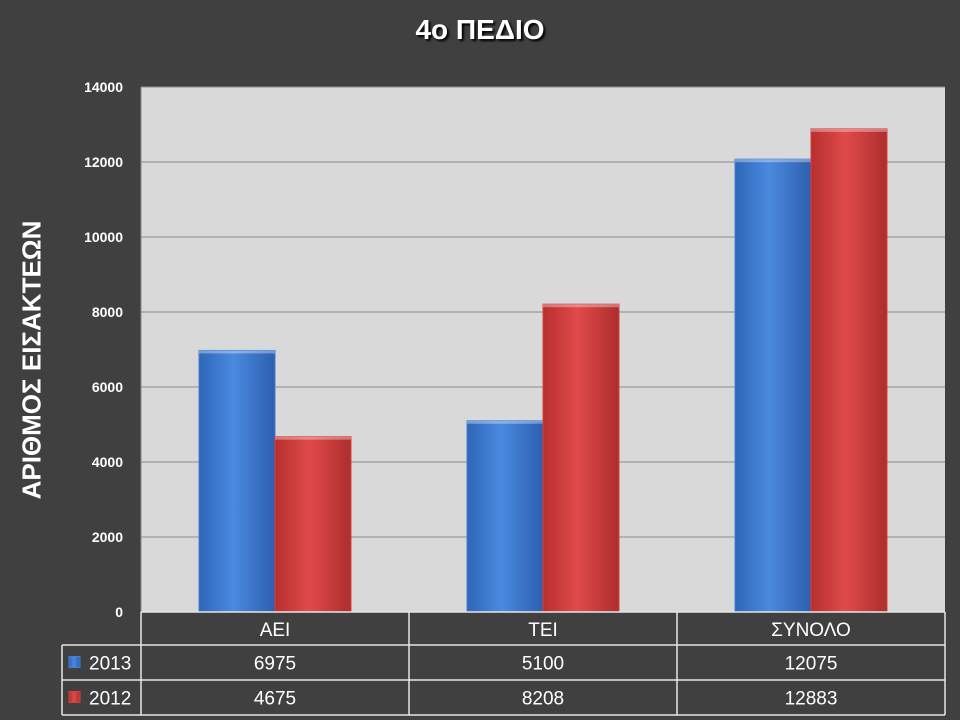 This screenshot has height=720, width=960. I want to click on legend-key-2013, so click(74, 662).